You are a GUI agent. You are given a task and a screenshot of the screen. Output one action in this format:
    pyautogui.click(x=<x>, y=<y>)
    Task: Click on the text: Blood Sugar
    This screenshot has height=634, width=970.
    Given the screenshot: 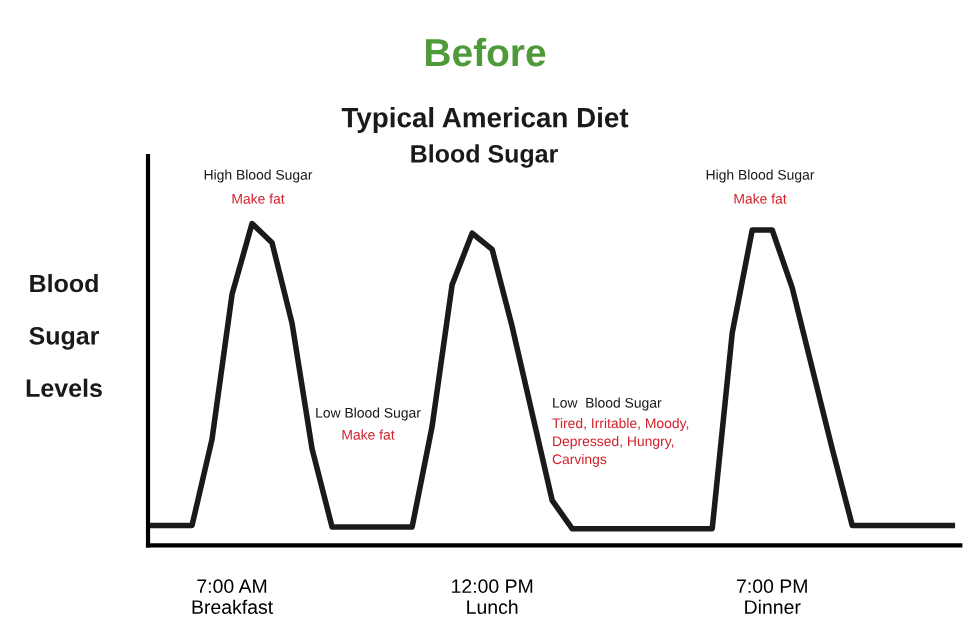 What is the action you would take?
    pyautogui.click(x=484, y=156)
    